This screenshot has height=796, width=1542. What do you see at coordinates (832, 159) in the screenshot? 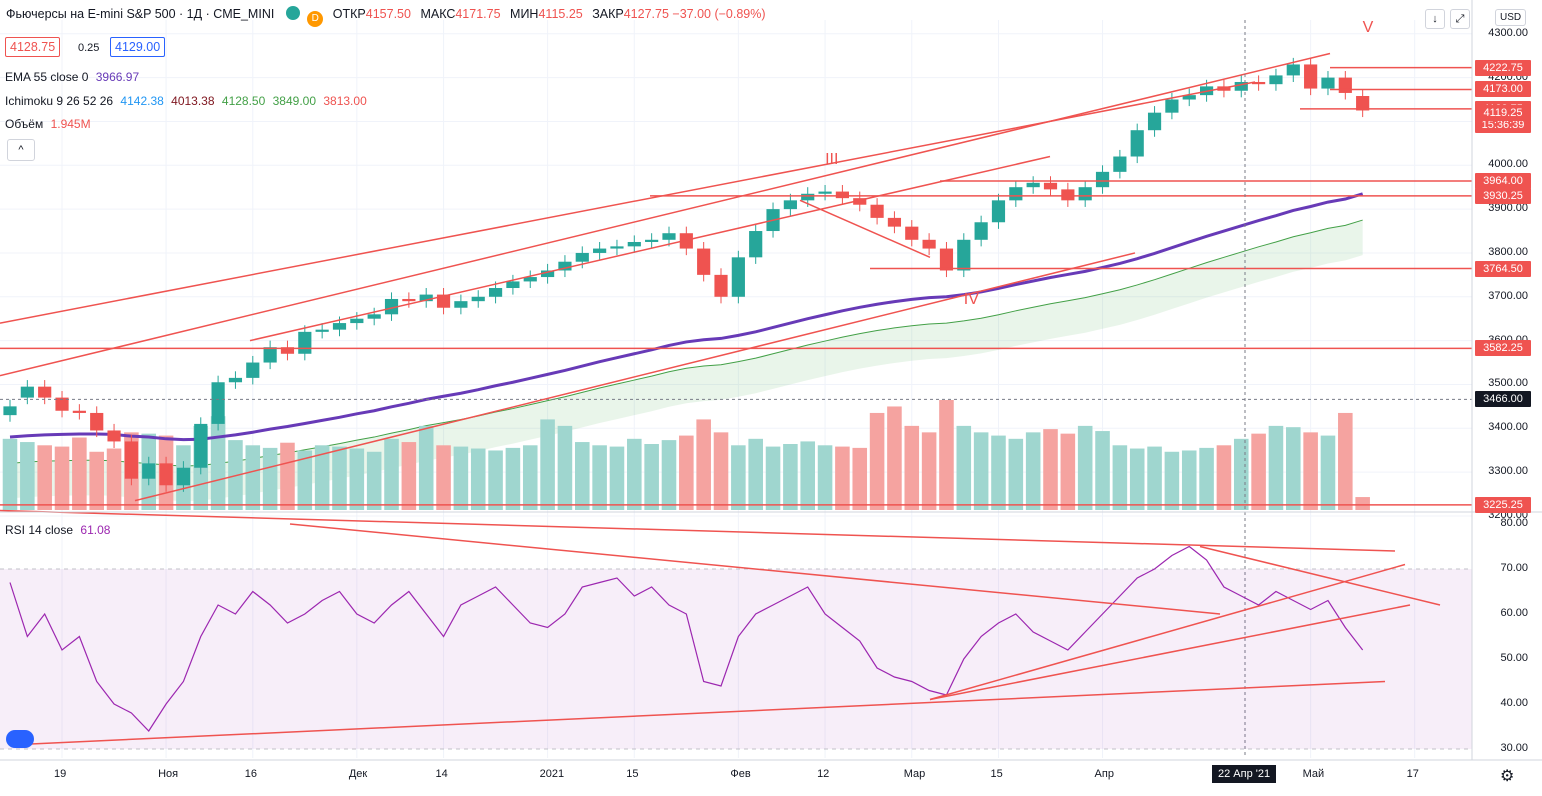
I see `elliott-wave-label: III` at bounding box center [832, 159].